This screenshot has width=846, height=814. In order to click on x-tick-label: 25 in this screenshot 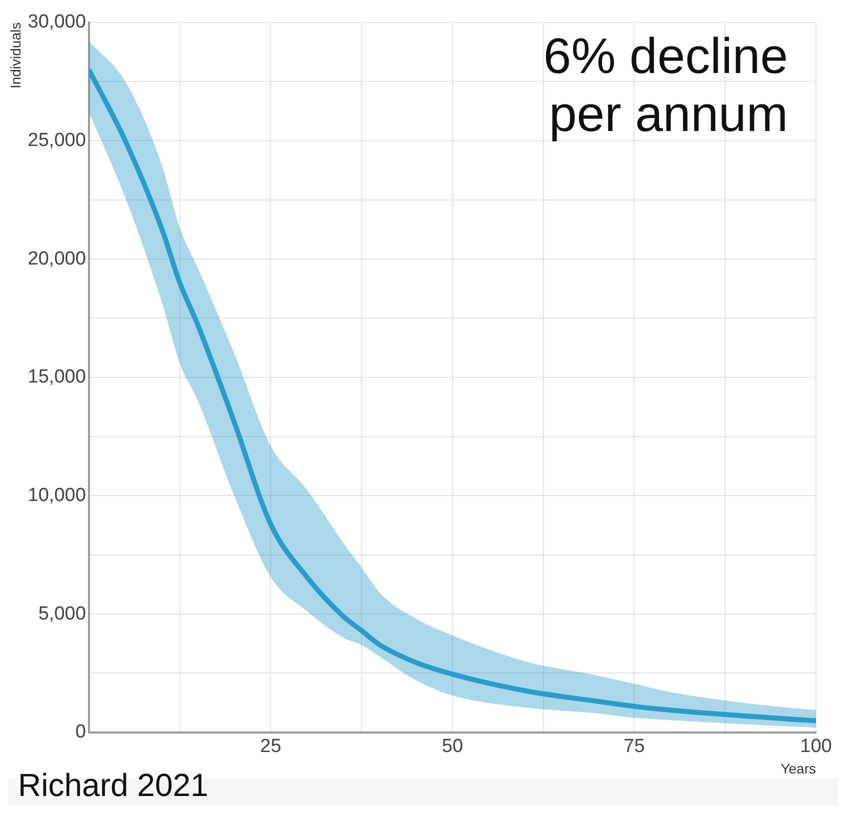, I will do `click(271, 747)`.